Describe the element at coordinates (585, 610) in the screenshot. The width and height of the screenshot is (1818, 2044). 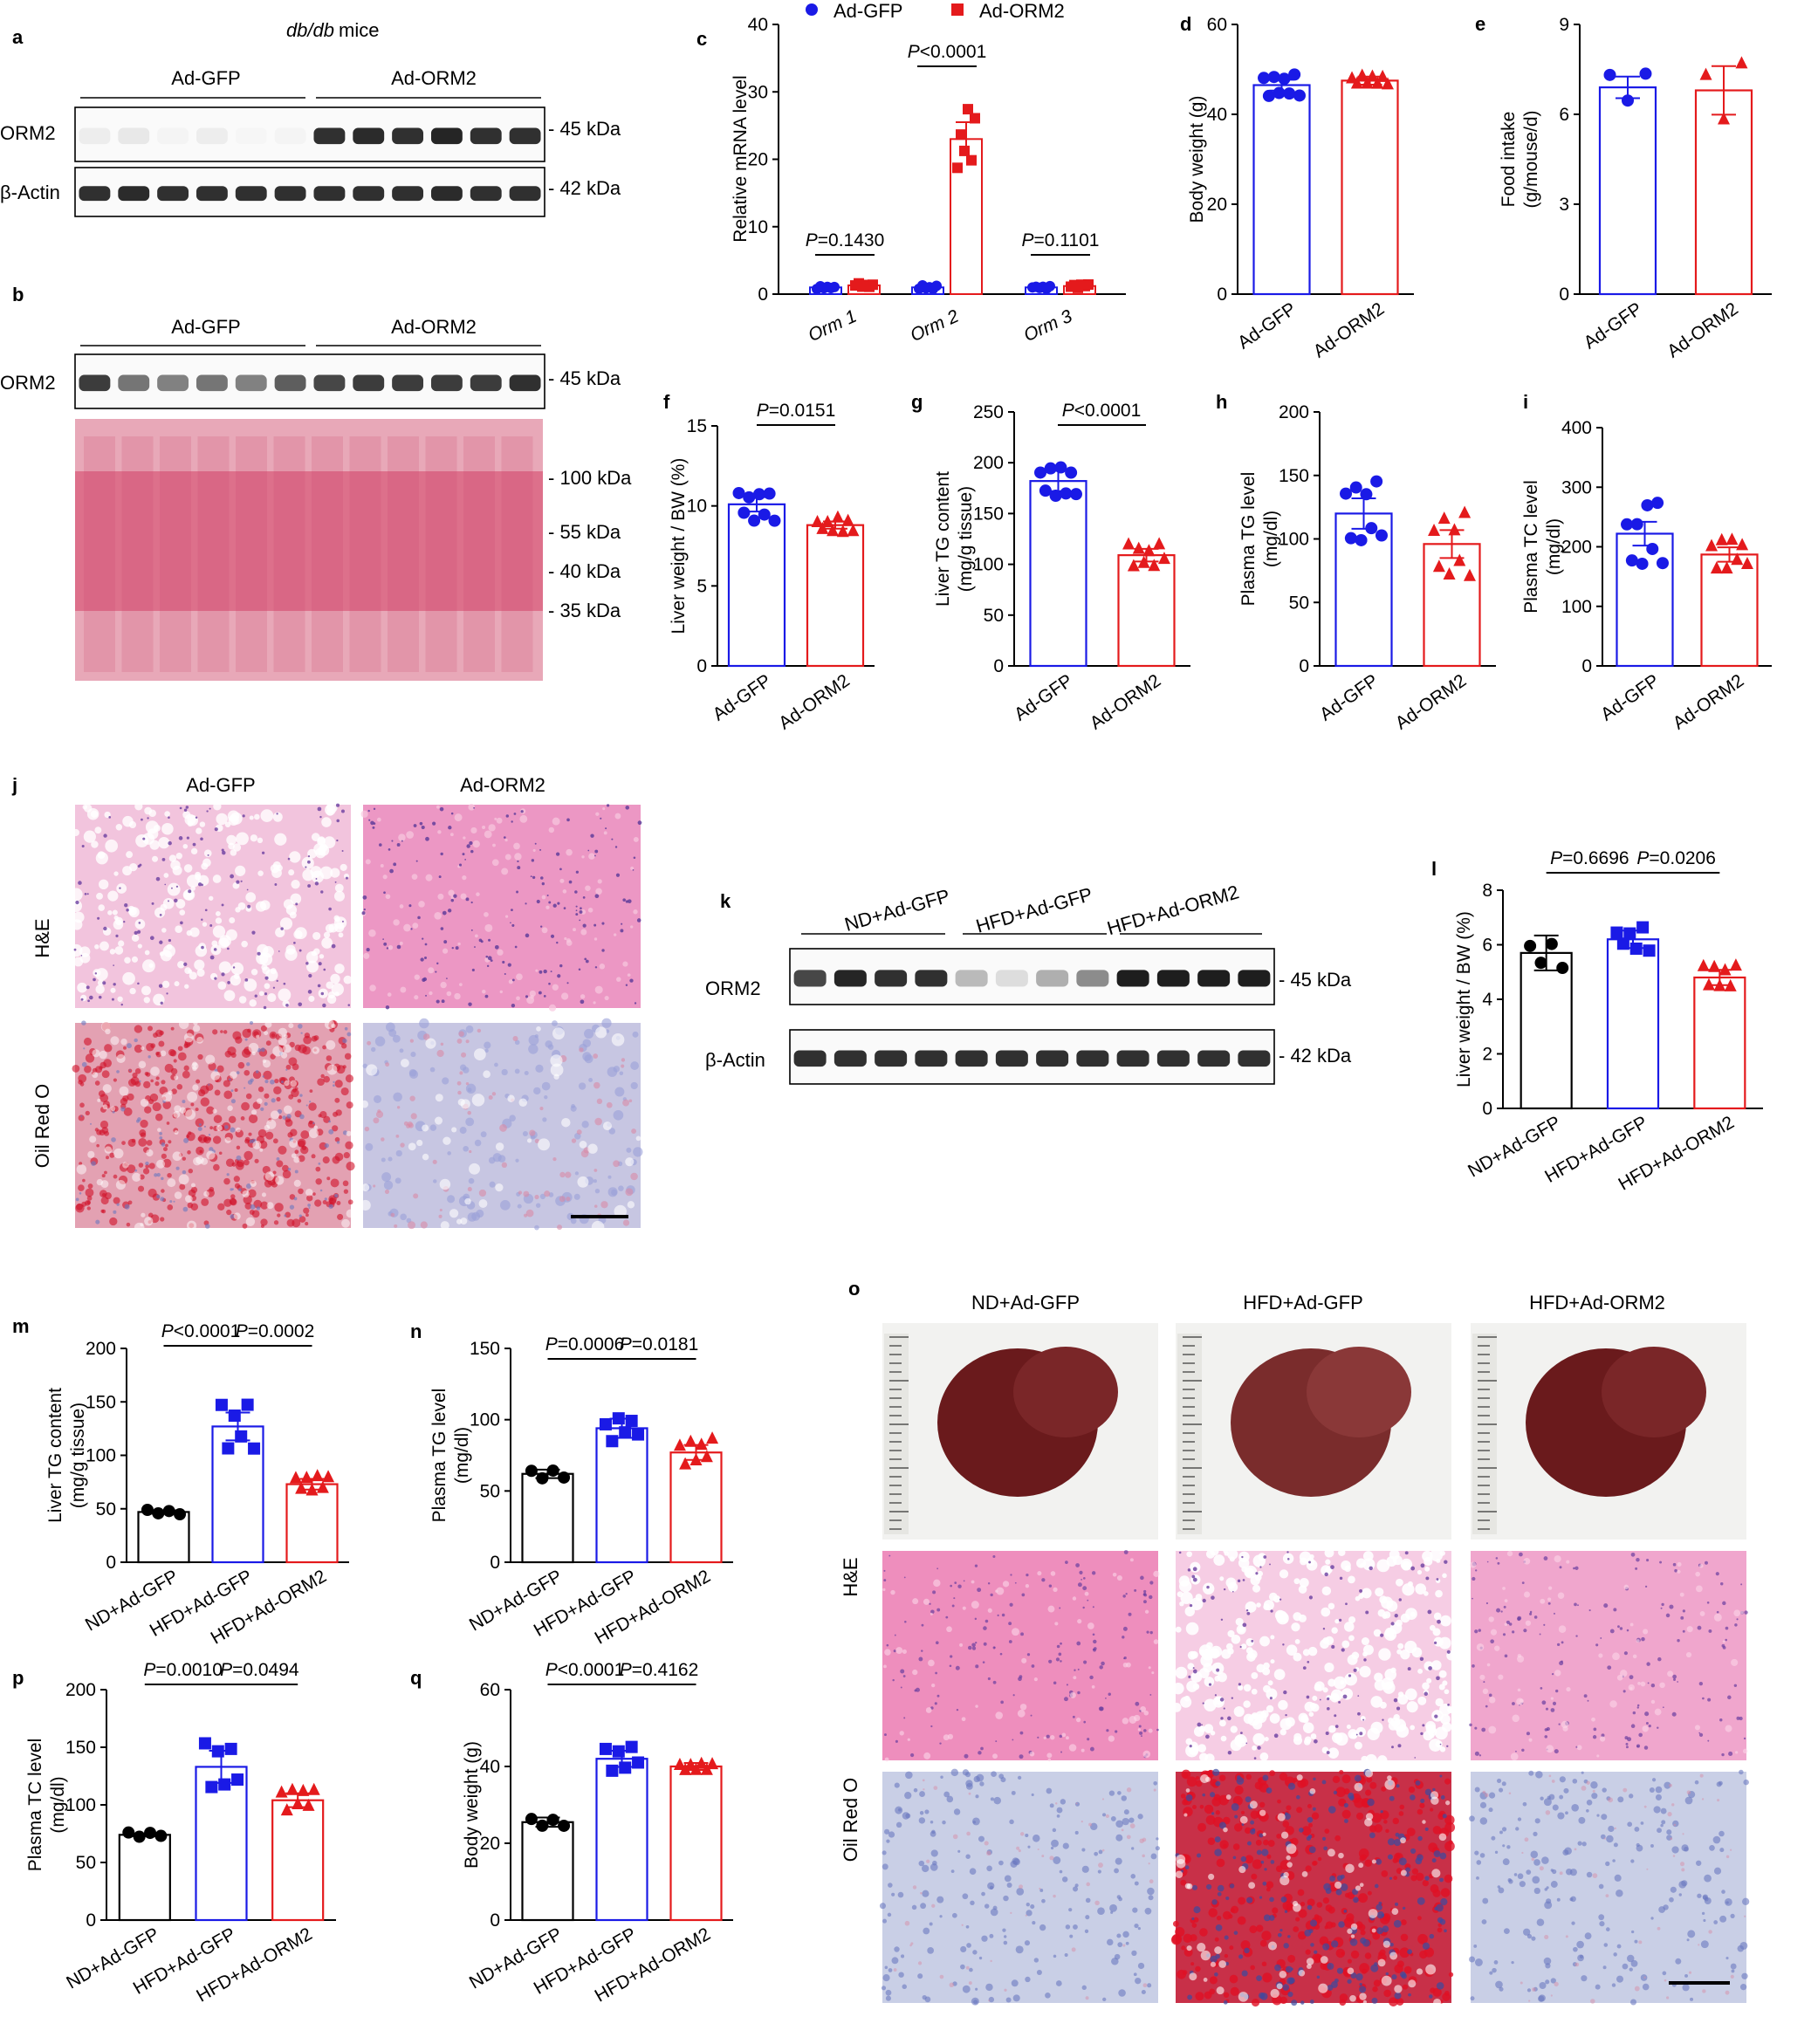
I see `molecular-weight-label: - 35 kDa` at that location.